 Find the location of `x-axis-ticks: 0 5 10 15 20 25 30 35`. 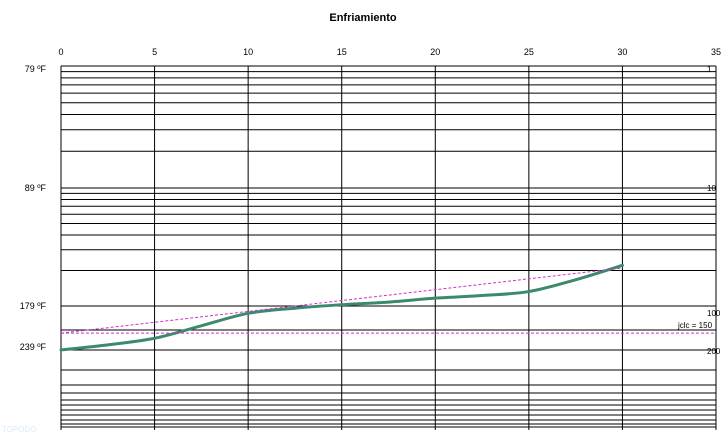

x-axis-ticks: 0 5 10 15 20 25 30 35 is located at coordinates (389, 52).